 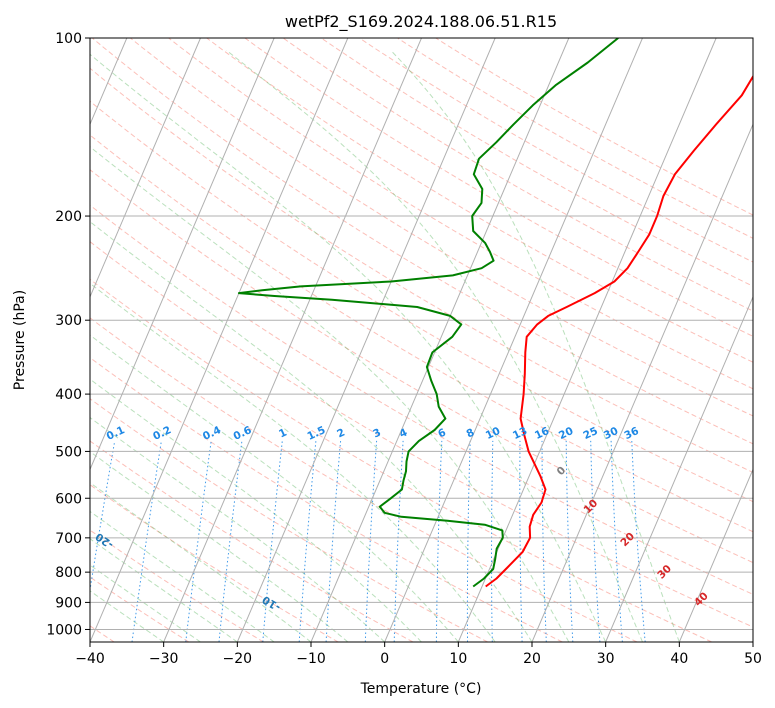 What do you see at coordinates (164, 659) in the screenshot?
I see `x-tick-label: −30` at bounding box center [164, 659].